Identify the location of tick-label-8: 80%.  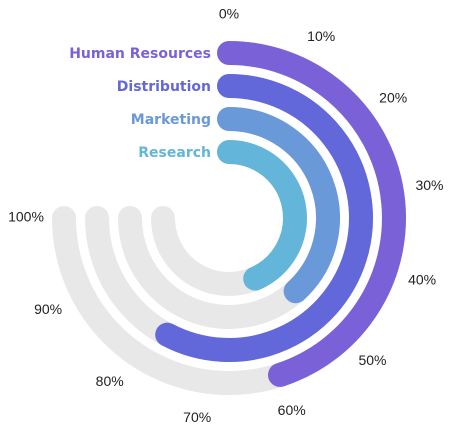
(110, 381).